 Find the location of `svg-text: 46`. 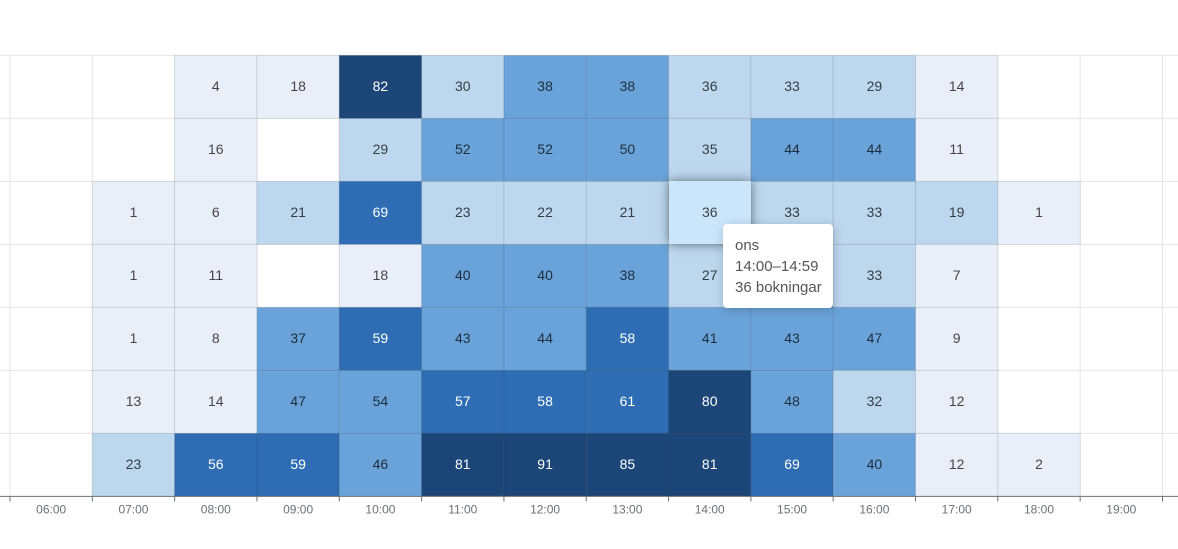

svg-text: 46 is located at coordinates (381, 464).